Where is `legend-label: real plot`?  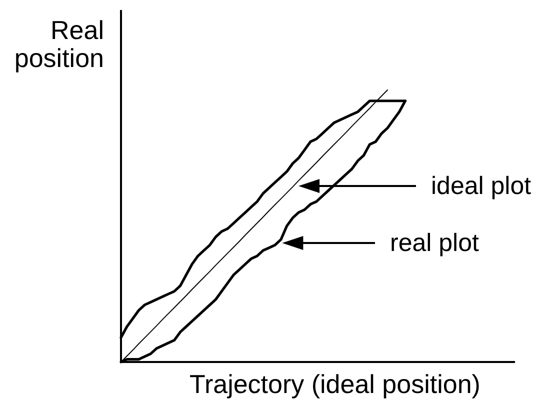 legend-label: real plot is located at coordinates (434, 243).